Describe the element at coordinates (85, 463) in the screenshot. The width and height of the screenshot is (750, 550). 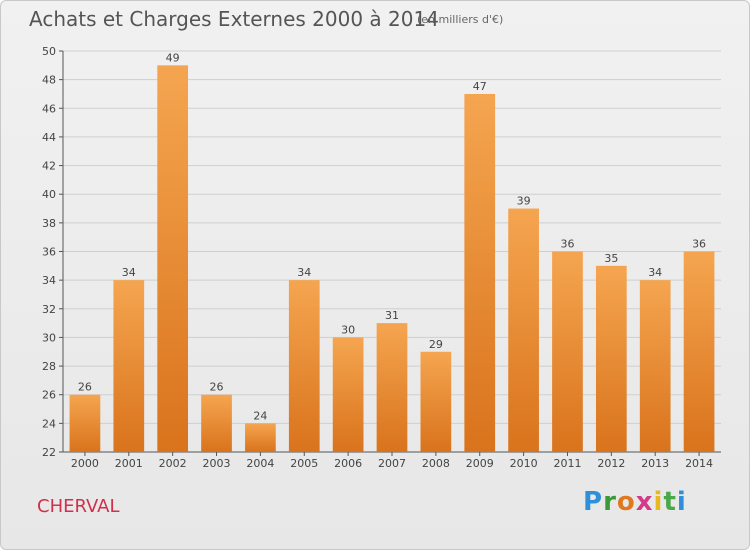
I see `x-tick-label: 2000` at that location.